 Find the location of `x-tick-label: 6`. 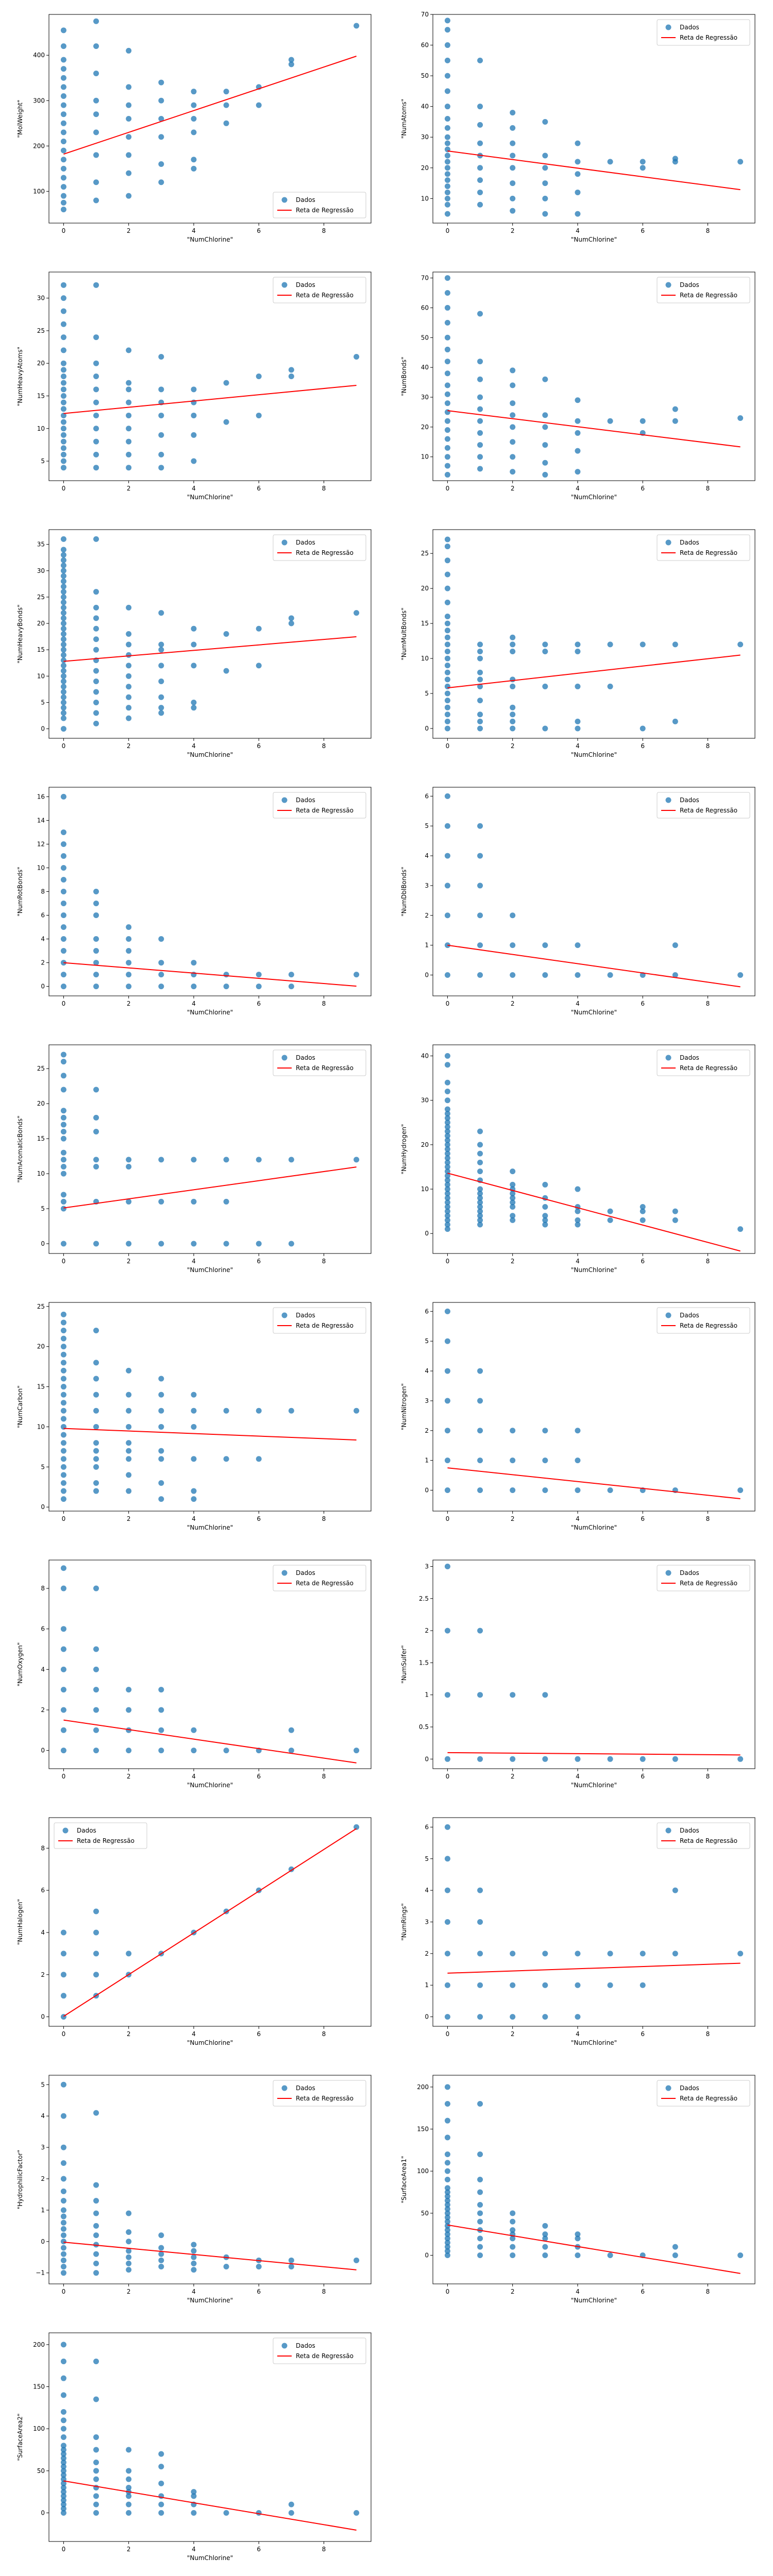

x-tick-label: 6 is located at coordinates (259, 2034).